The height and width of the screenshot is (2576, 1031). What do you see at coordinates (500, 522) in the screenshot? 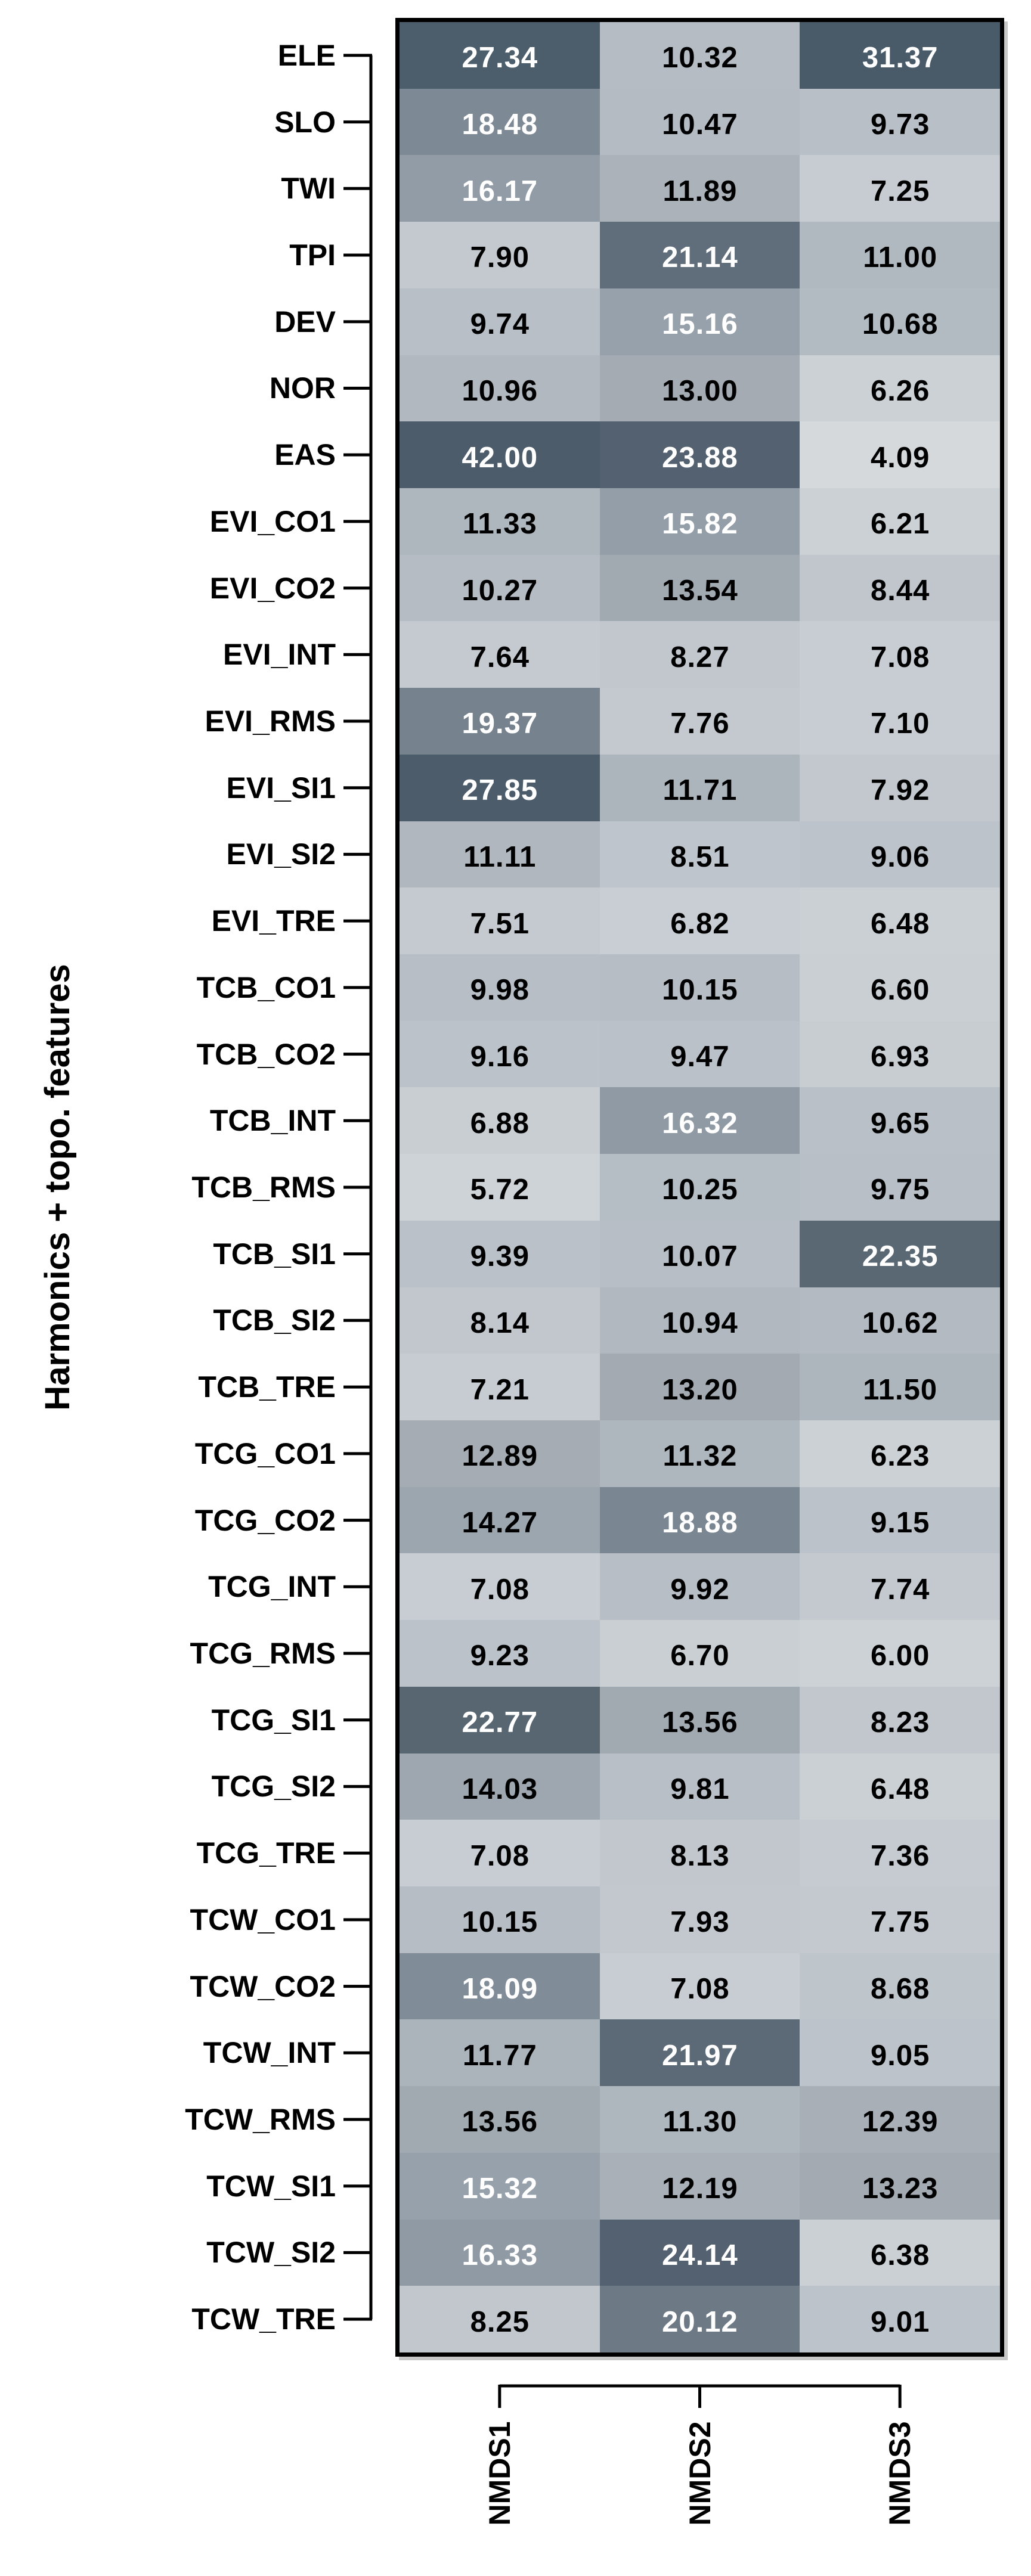
I see `heatmap-cell: 11.33` at bounding box center [500, 522].